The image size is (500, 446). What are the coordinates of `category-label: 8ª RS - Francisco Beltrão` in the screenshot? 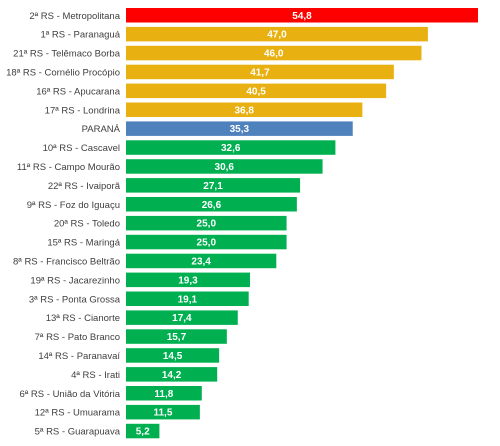 It's located at (66, 261).